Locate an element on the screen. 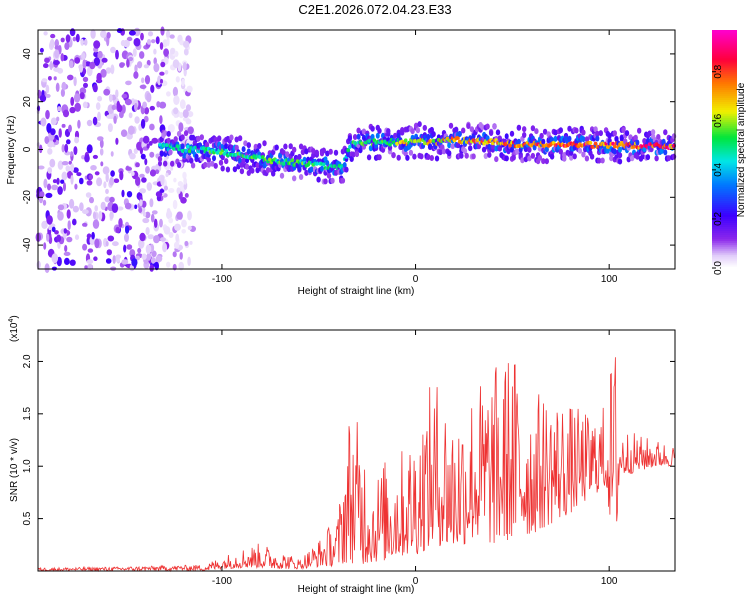 This screenshot has height=600, width=750. x-tick-label: 0 is located at coordinates (416, 279).